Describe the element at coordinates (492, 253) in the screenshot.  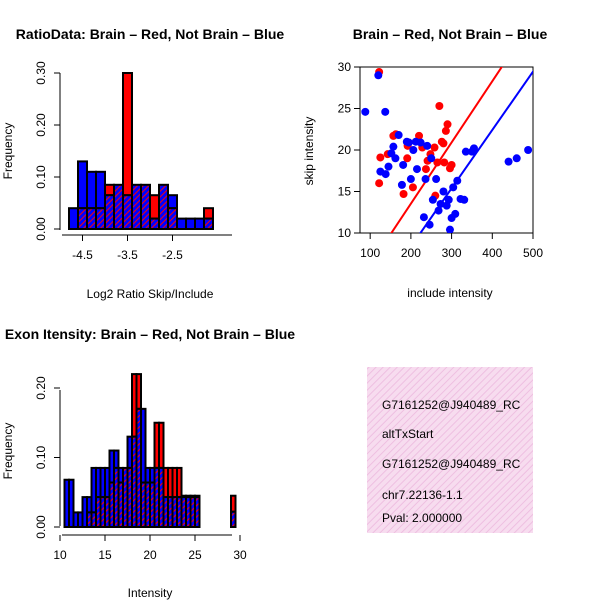
I see `scatter-x-tick-label: 400` at that location.